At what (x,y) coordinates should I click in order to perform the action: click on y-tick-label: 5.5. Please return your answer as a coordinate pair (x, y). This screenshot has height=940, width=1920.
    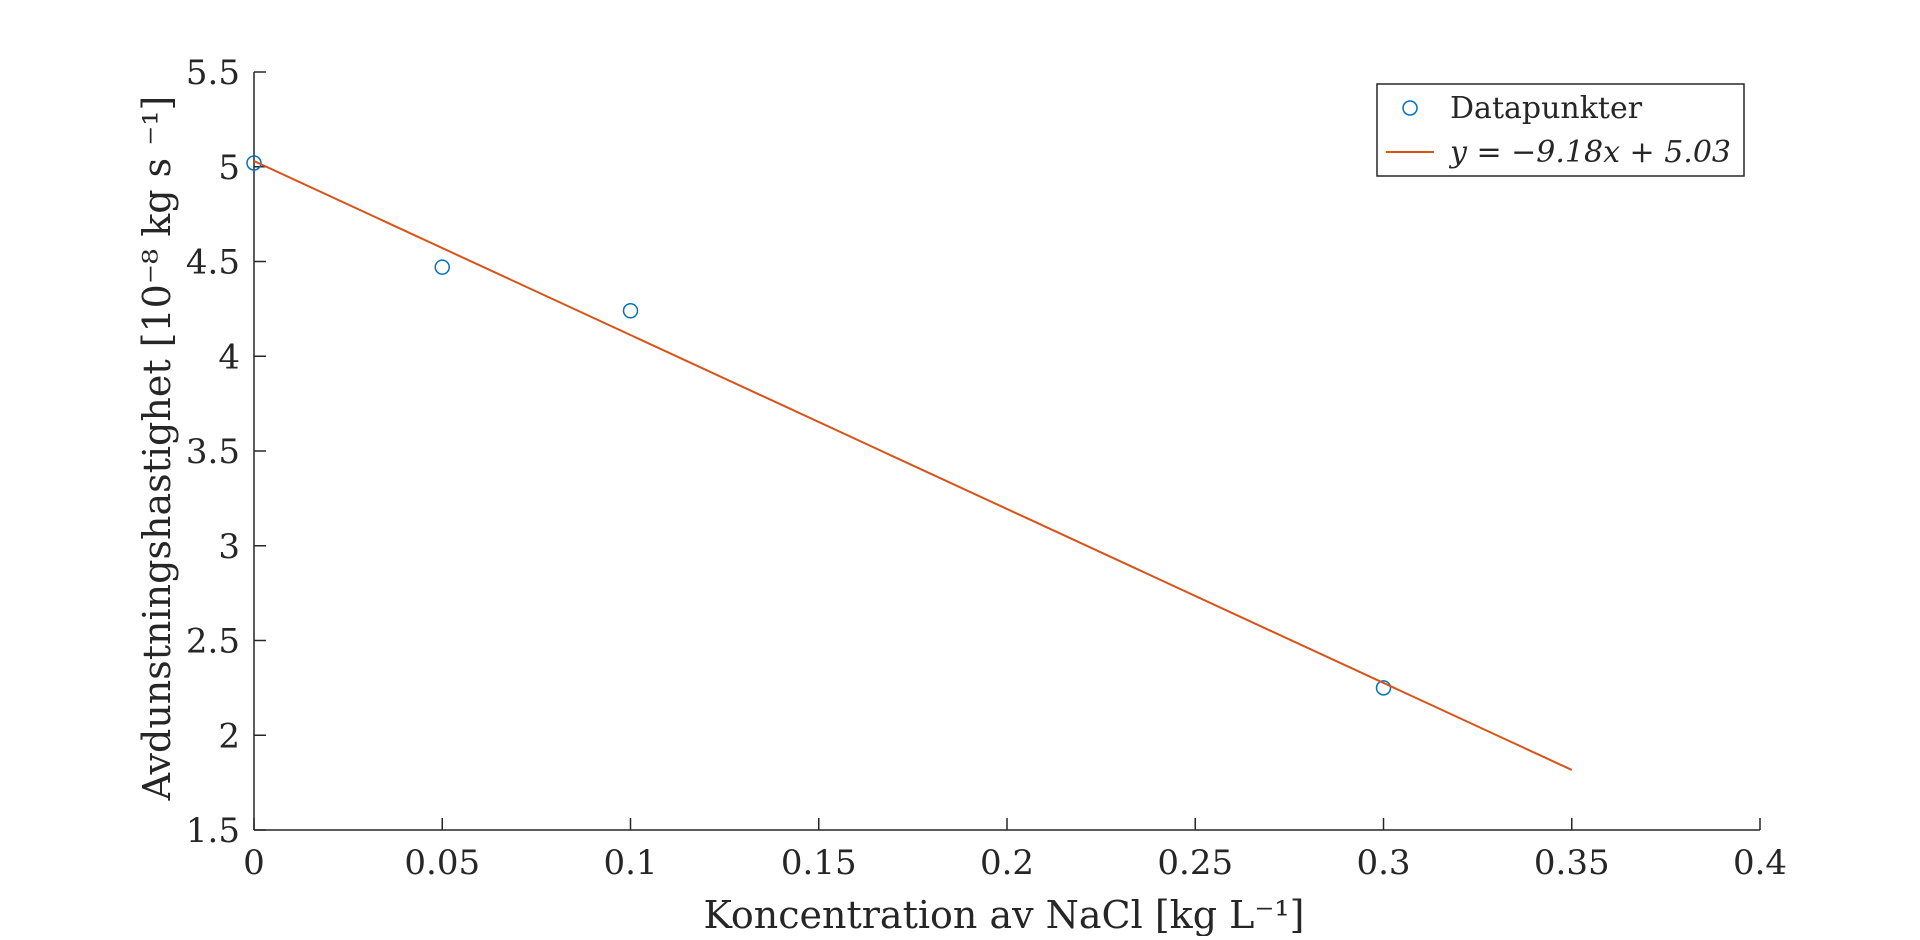
    Looking at the image, I should click on (213, 73).